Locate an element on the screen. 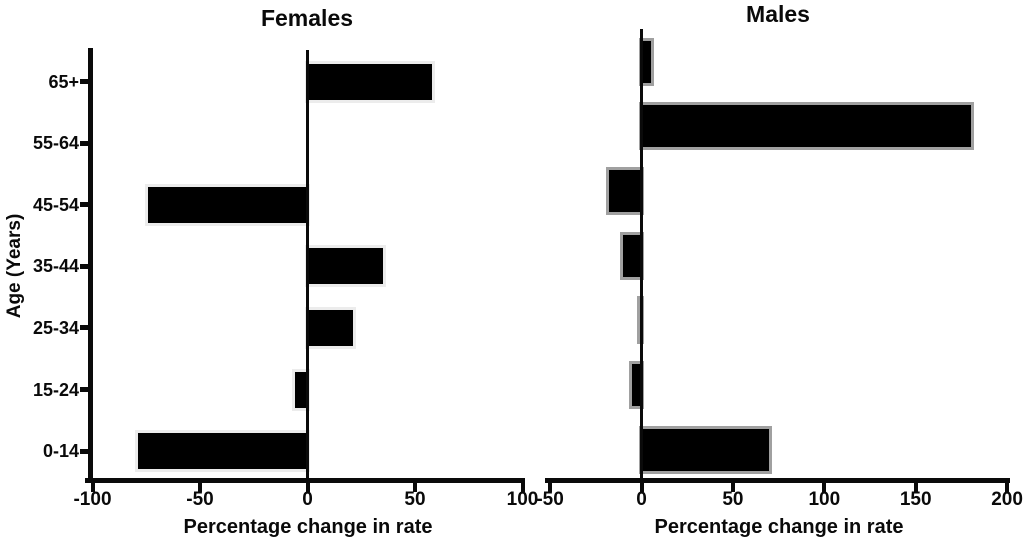  x-tick-label-males: 50 is located at coordinates (733, 499).